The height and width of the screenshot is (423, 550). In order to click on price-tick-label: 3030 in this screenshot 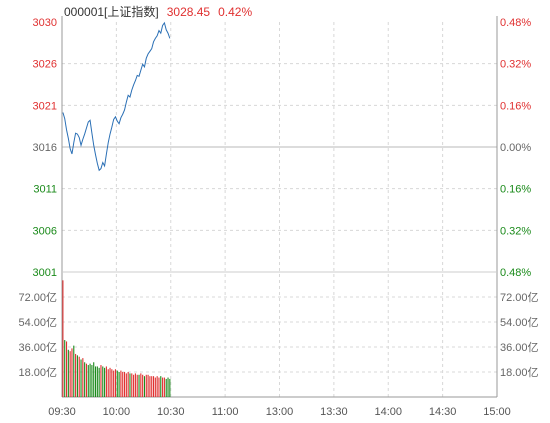, I will do `click(45, 23)`.